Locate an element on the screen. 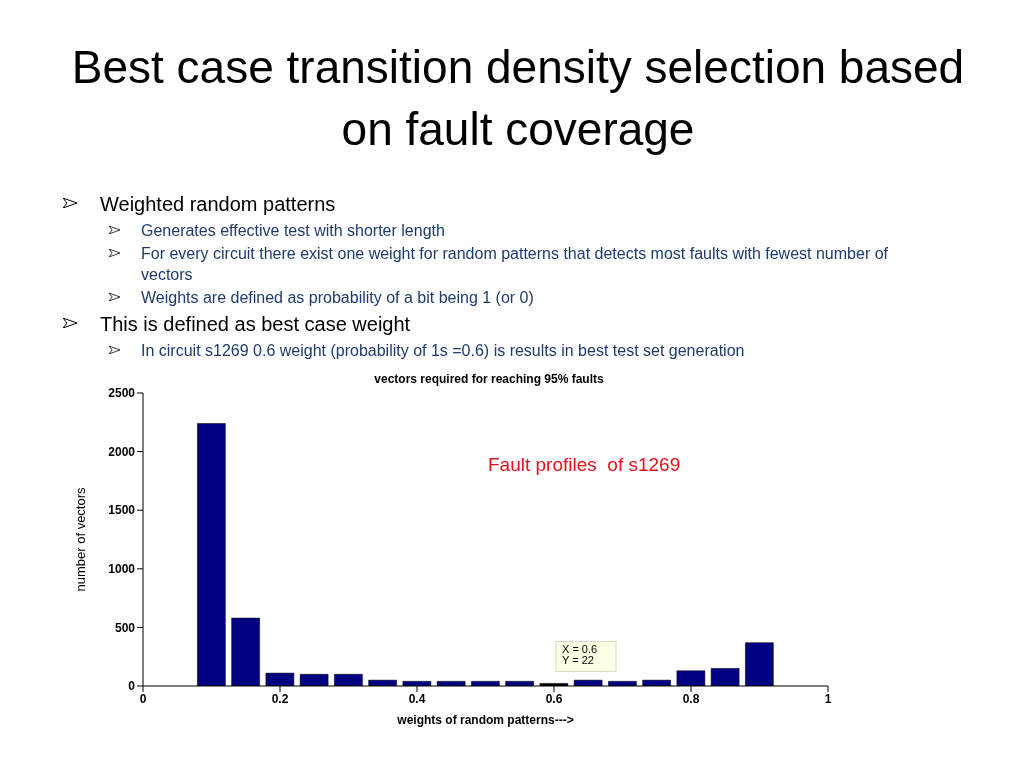 This screenshot has width=1024, height=768. x-tick-label: 0.2 is located at coordinates (280, 698).